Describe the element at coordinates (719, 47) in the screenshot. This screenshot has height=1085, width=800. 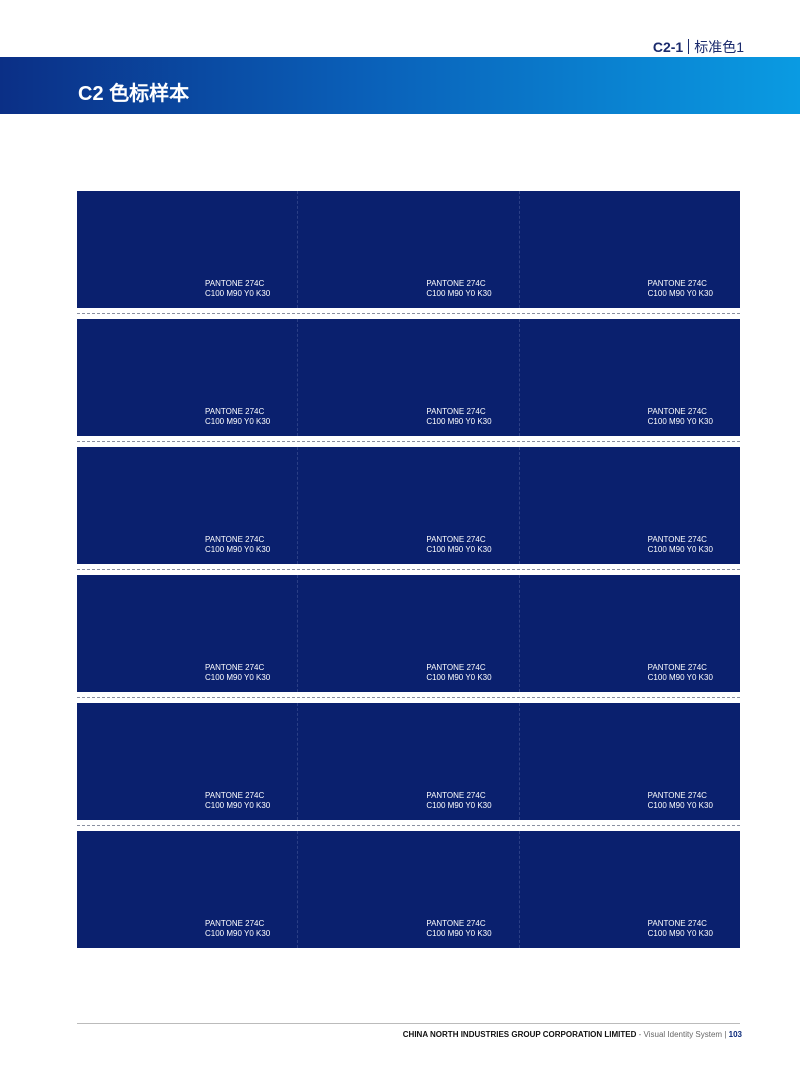
I see `section-name: 标准色1` at that location.